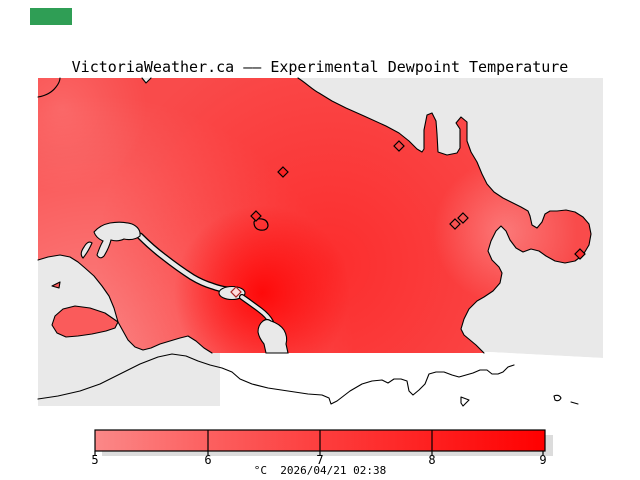 This screenshot has height=480, width=640. I want to click on colorbar-ticks, so click(319, 442).